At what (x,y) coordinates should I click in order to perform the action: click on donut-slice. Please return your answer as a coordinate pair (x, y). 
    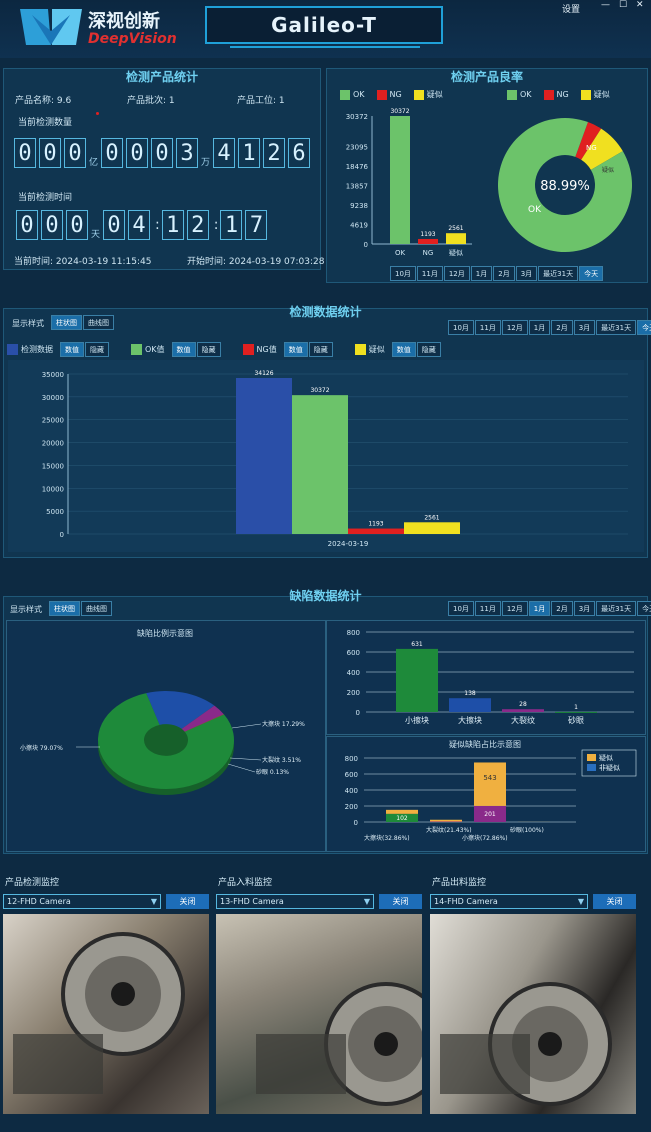
    Looking at the image, I should click on (588, 141).